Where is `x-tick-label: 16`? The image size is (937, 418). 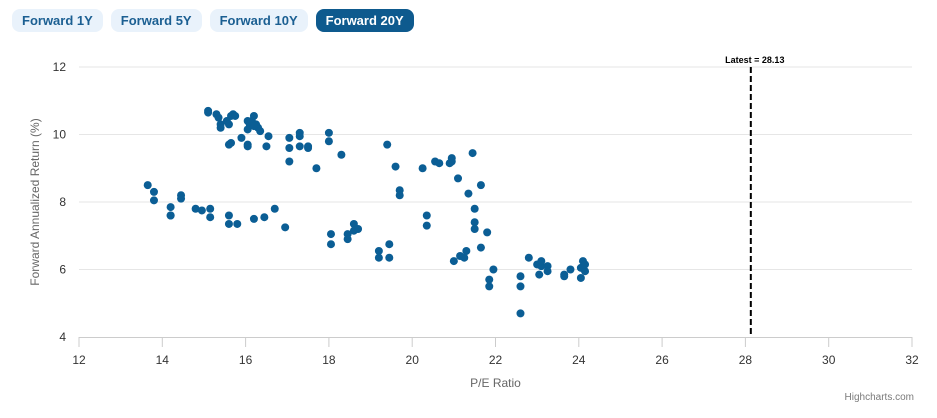 x-tick-label: 16 is located at coordinates (246, 360).